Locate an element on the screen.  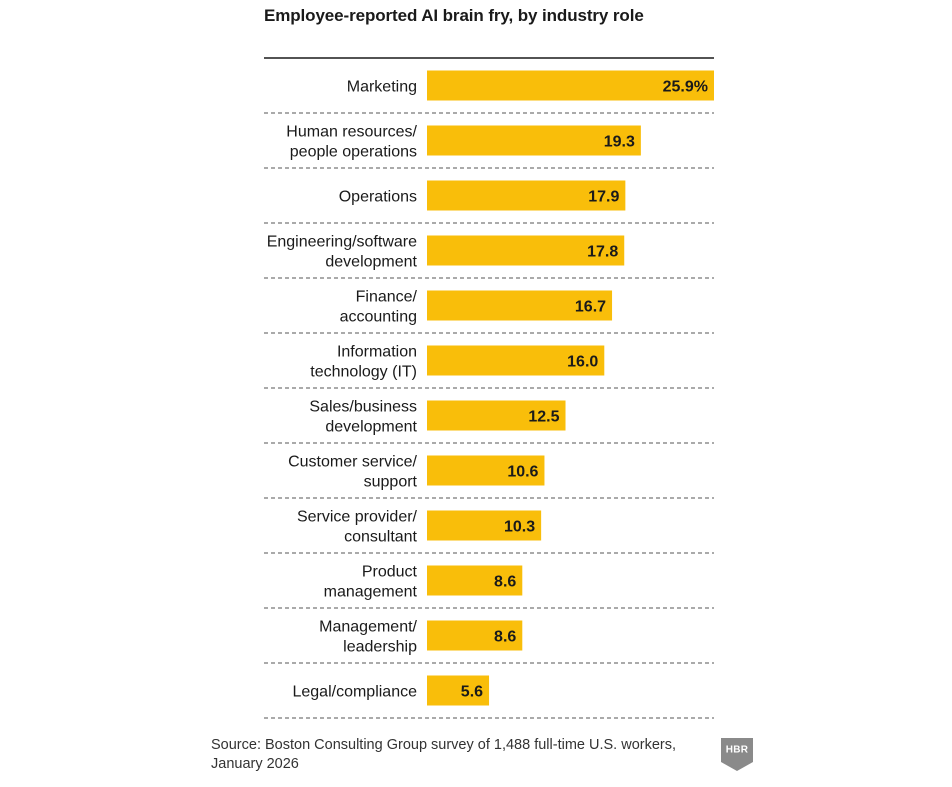
bar-value-label: 12.5 is located at coordinates (543, 417).